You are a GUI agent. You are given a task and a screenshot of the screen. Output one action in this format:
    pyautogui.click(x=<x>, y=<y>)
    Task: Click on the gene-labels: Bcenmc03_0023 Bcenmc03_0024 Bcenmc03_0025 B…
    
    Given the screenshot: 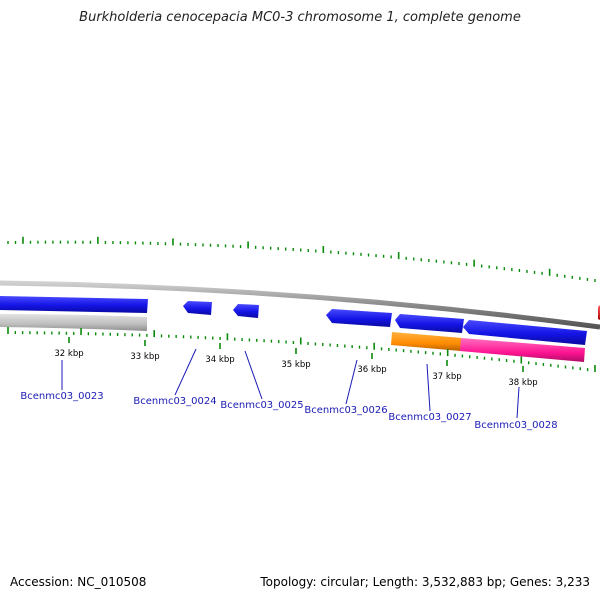 What is the action you would take?
    pyautogui.click(x=289, y=389)
    